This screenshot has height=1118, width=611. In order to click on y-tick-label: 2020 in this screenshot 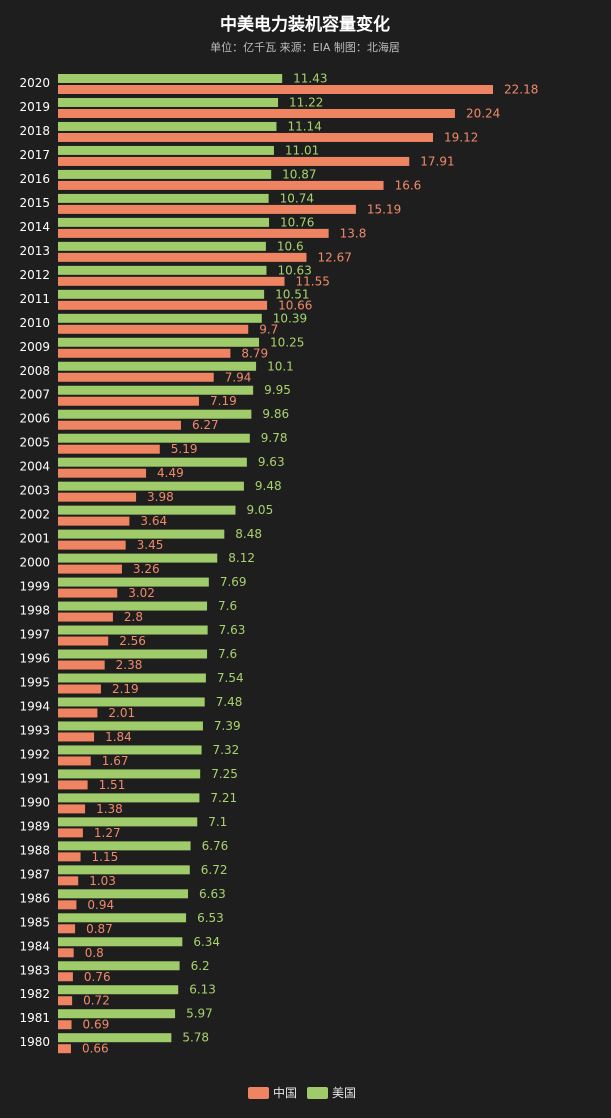, I will do `click(34, 83)`.